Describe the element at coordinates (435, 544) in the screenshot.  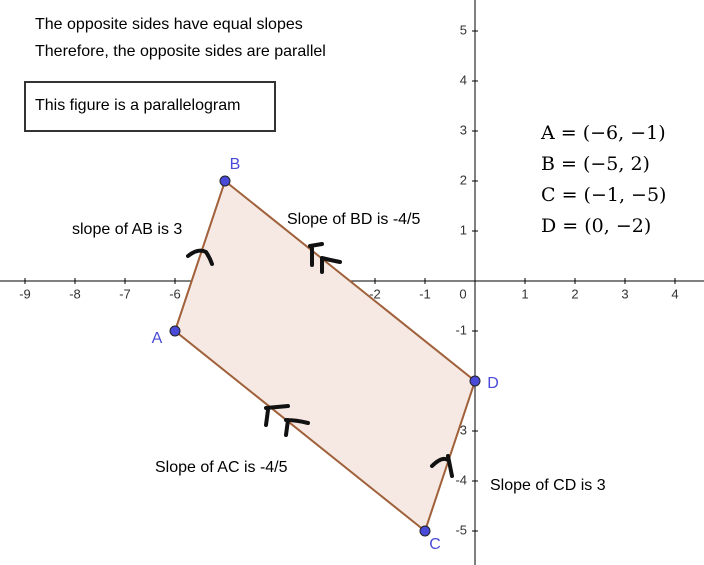
I see `point-label: C` at that location.